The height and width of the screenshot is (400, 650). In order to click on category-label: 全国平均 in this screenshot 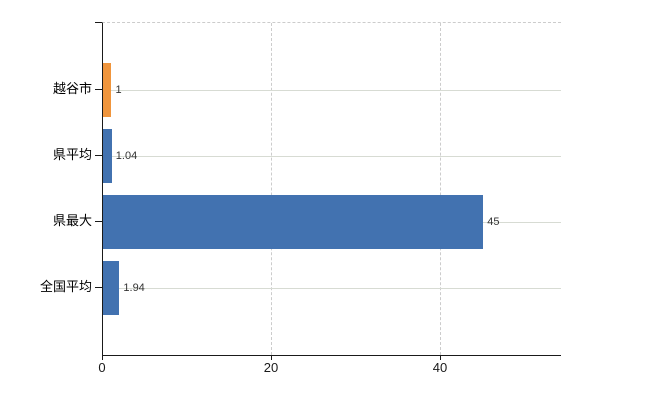, I will do `click(65, 286)`.